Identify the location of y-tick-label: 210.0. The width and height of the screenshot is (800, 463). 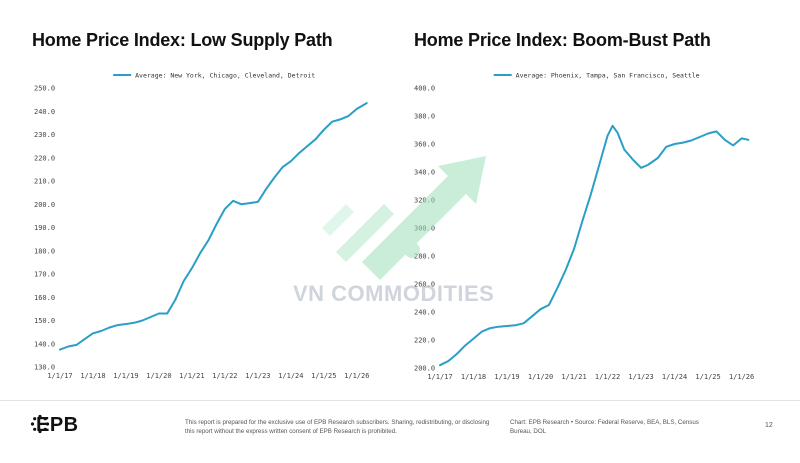
(44, 182).